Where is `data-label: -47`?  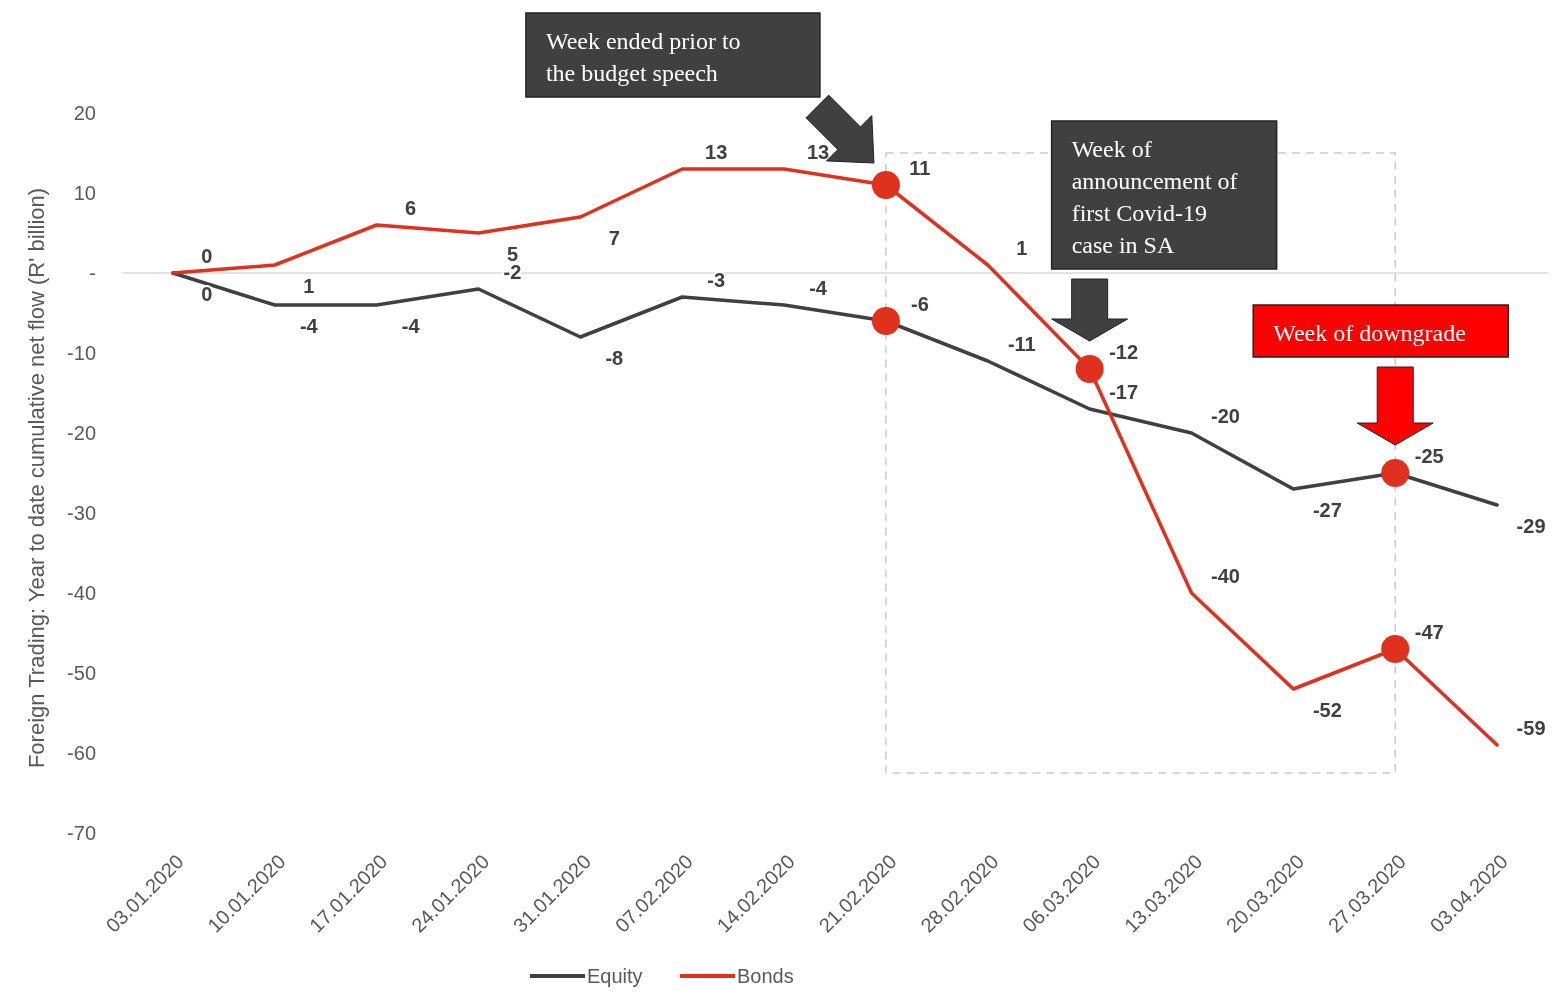 data-label: -47 is located at coordinates (1429, 632).